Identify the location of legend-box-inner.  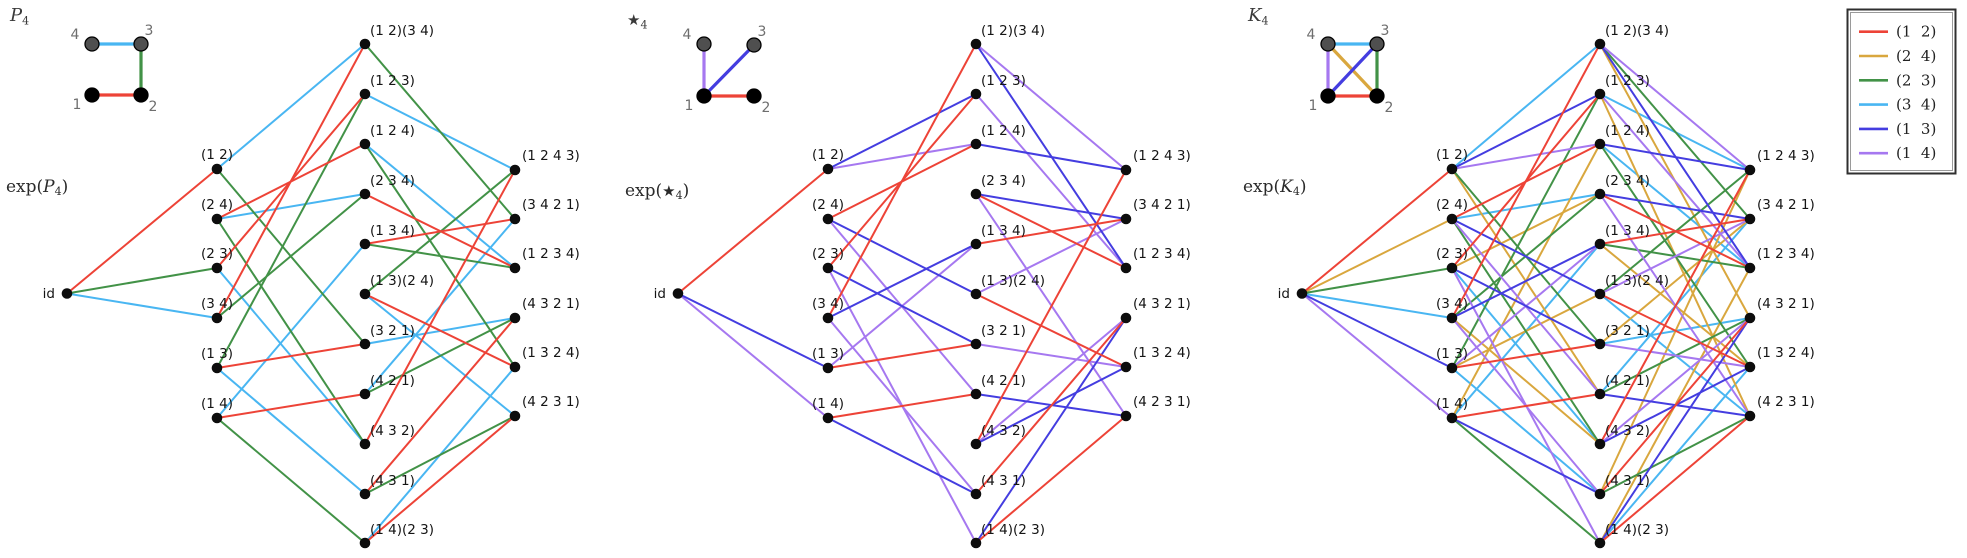
(1901, 91).